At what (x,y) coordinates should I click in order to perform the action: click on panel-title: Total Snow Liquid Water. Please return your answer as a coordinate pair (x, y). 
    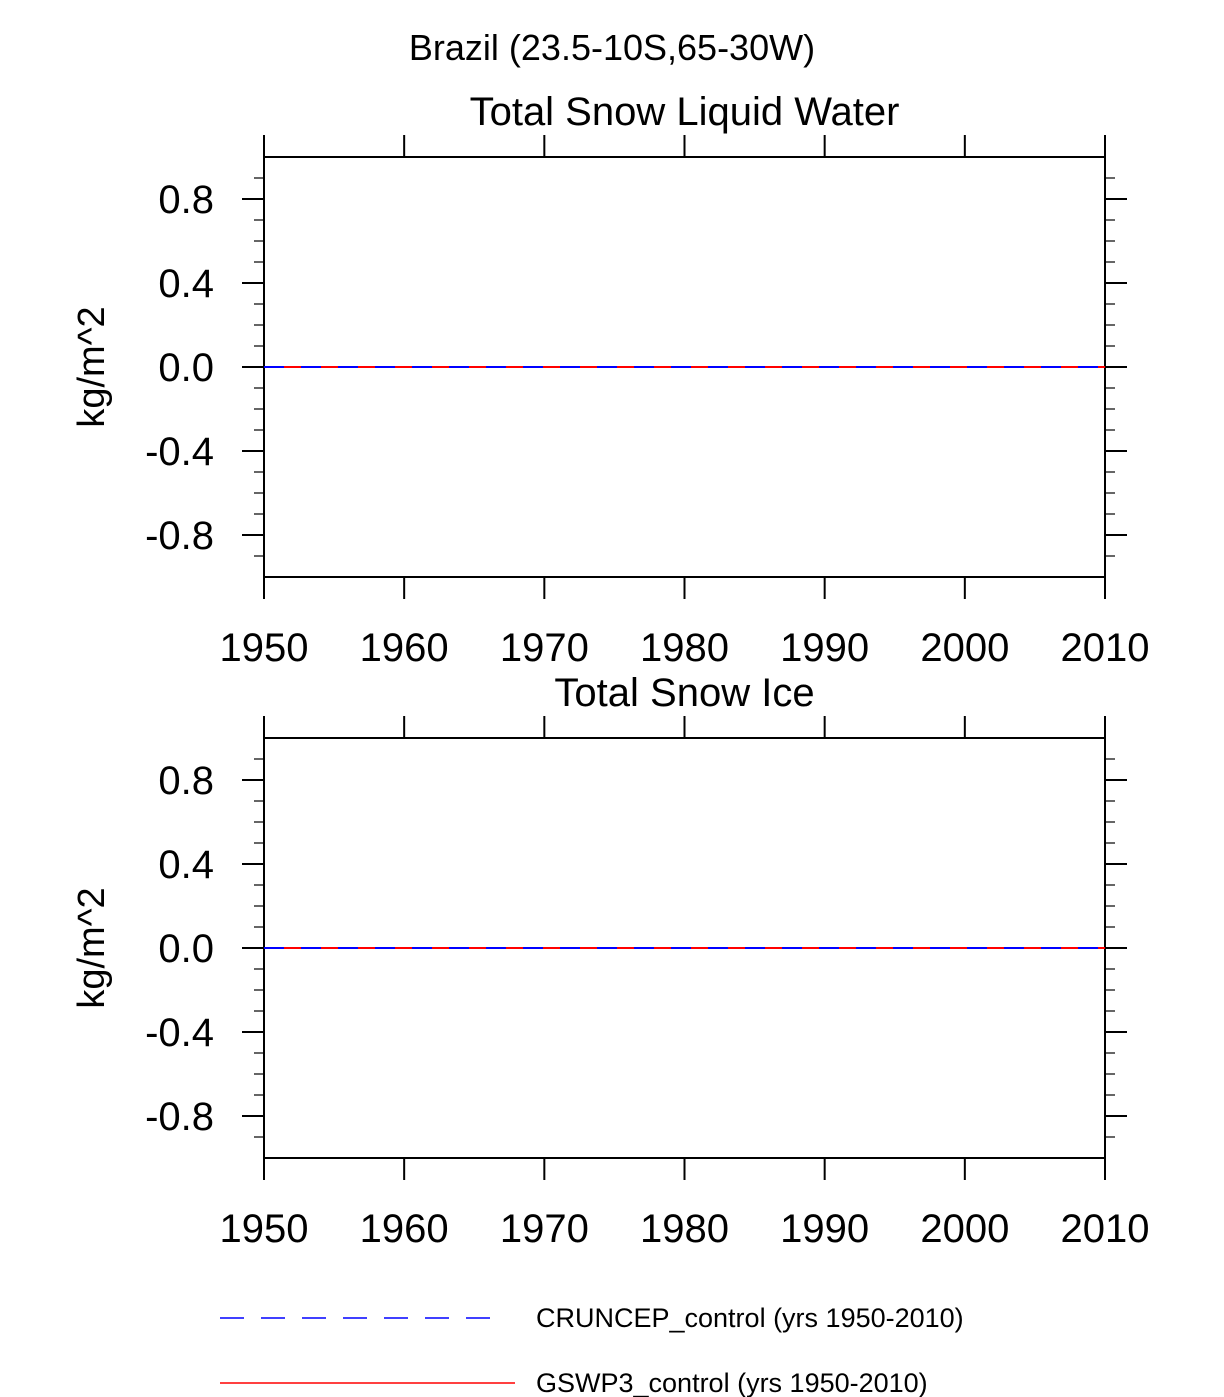
    Looking at the image, I should click on (685, 112).